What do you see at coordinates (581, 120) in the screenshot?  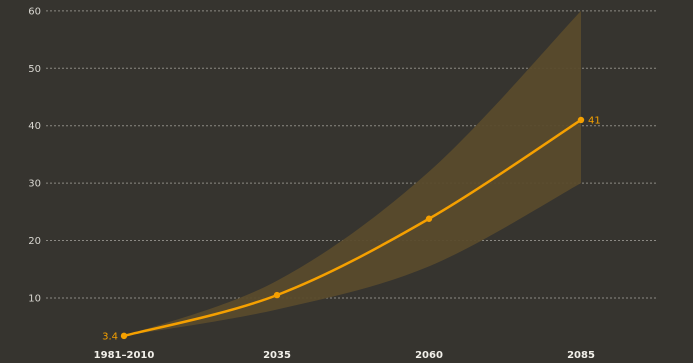 I see `data-point-2085` at bounding box center [581, 120].